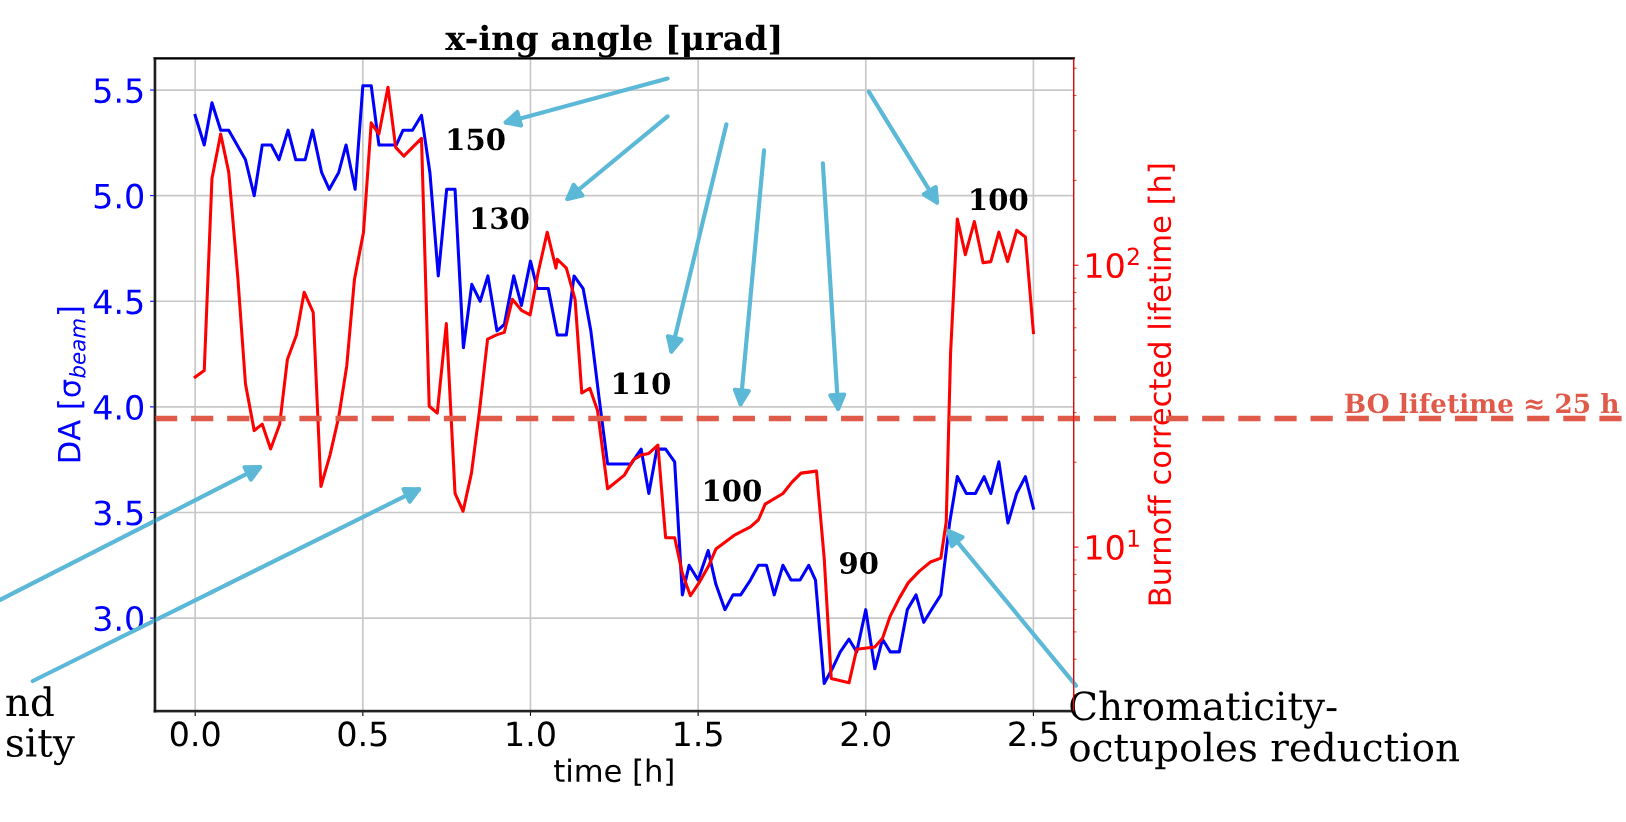 Image resolution: width=1626 pixels, height=822 pixels. Describe the element at coordinates (118, 91) in the screenshot. I see `y-tick-label: 5.5` at that location.